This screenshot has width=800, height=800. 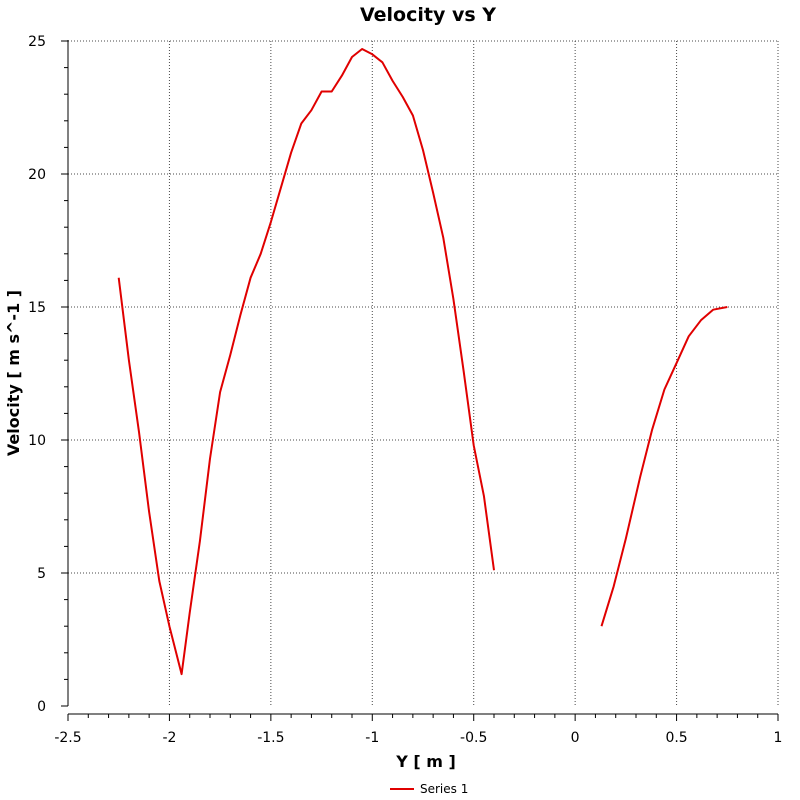 I want to click on x-tick-label: -0.5, so click(x=473, y=738).